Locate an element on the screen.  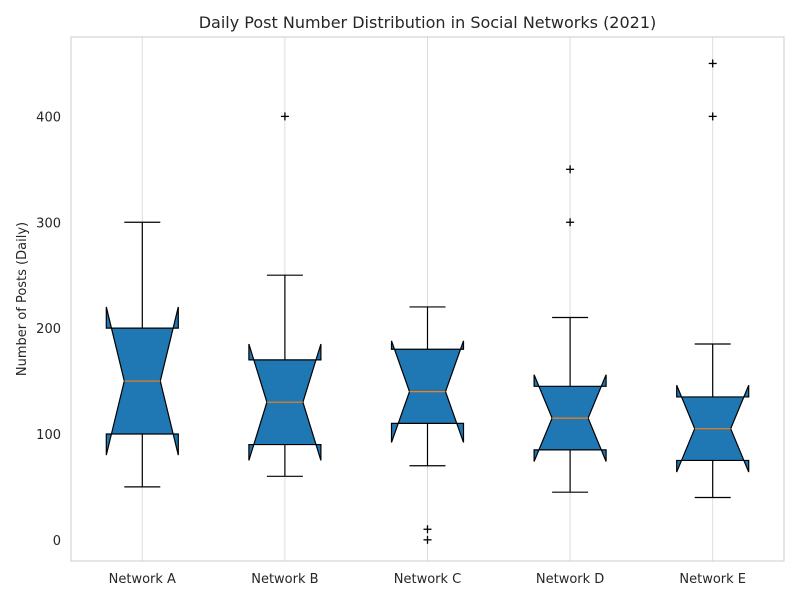
y-tick-label: 0 is located at coordinates (57, 541).